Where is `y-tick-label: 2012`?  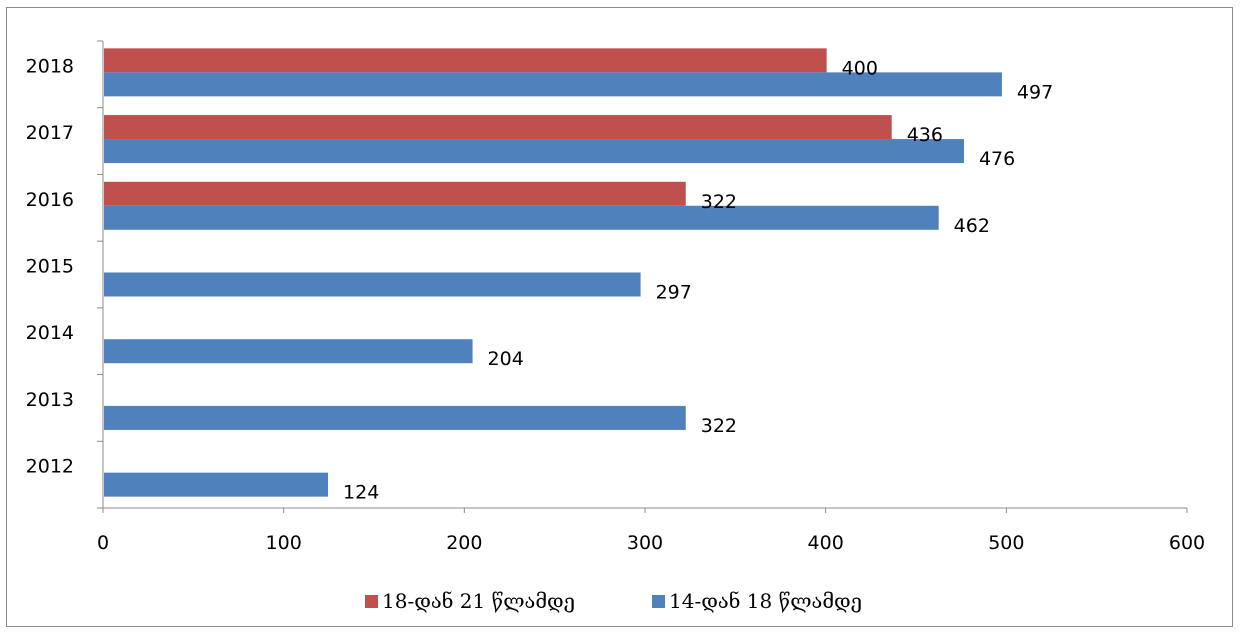
y-tick-label: 2012 is located at coordinates (50, 467).